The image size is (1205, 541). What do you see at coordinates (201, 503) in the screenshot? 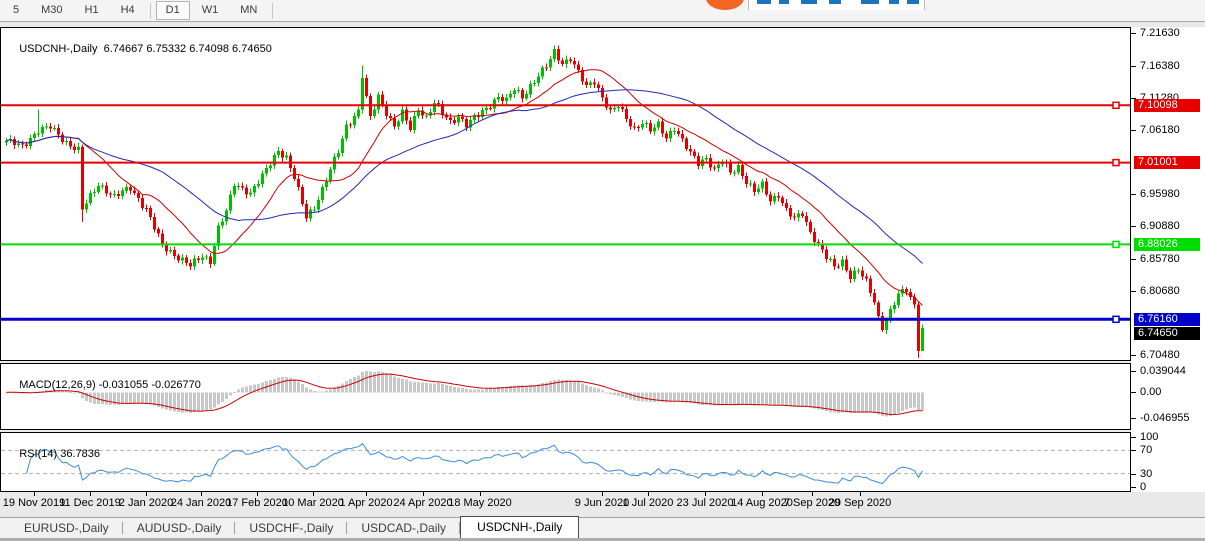
I see `date-label: 24 Jan 2020` at bounding box center [201, 503].